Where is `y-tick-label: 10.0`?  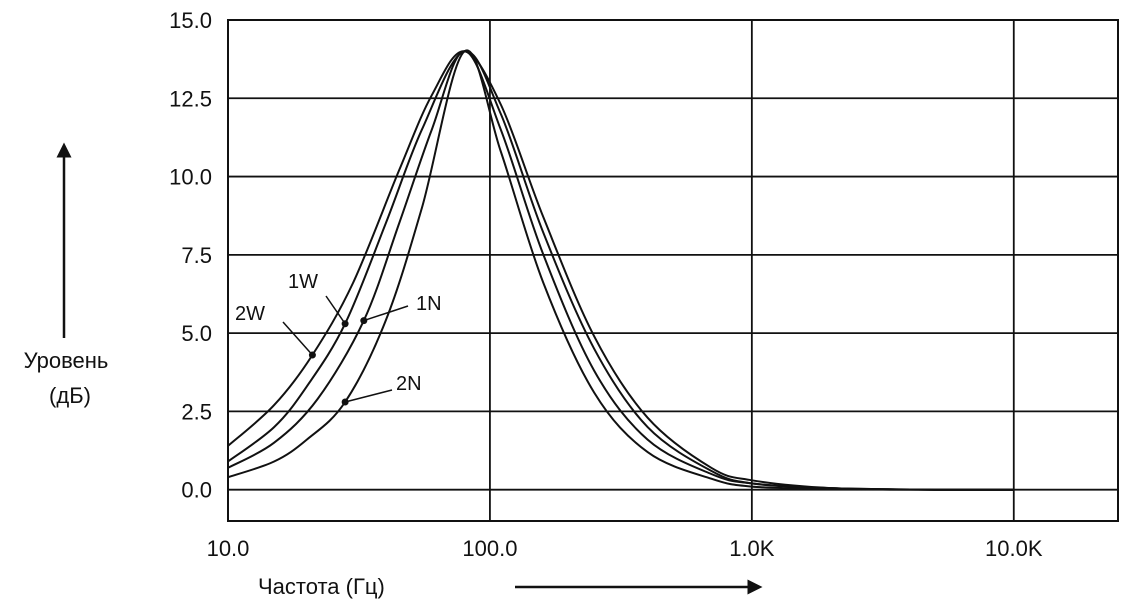 y-tick-label: 10.0 is located at coordinates (190, 177).